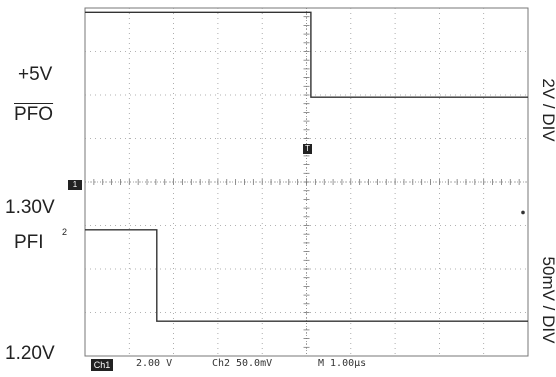 This screenshot has height=377, width=556. Describe the element at coordinates (342, 363) in the screenshot. I see `status-timebase: M 1.00µs` at that location.